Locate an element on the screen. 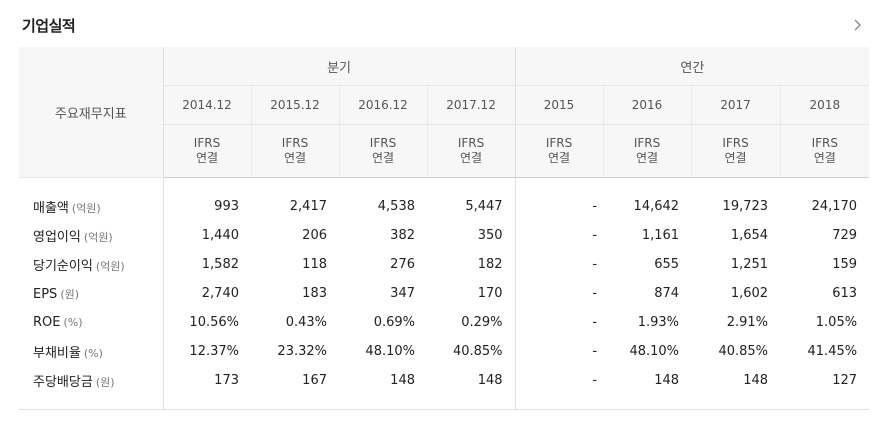  value-cell: 12.37% is located at coordinates (214, 351).